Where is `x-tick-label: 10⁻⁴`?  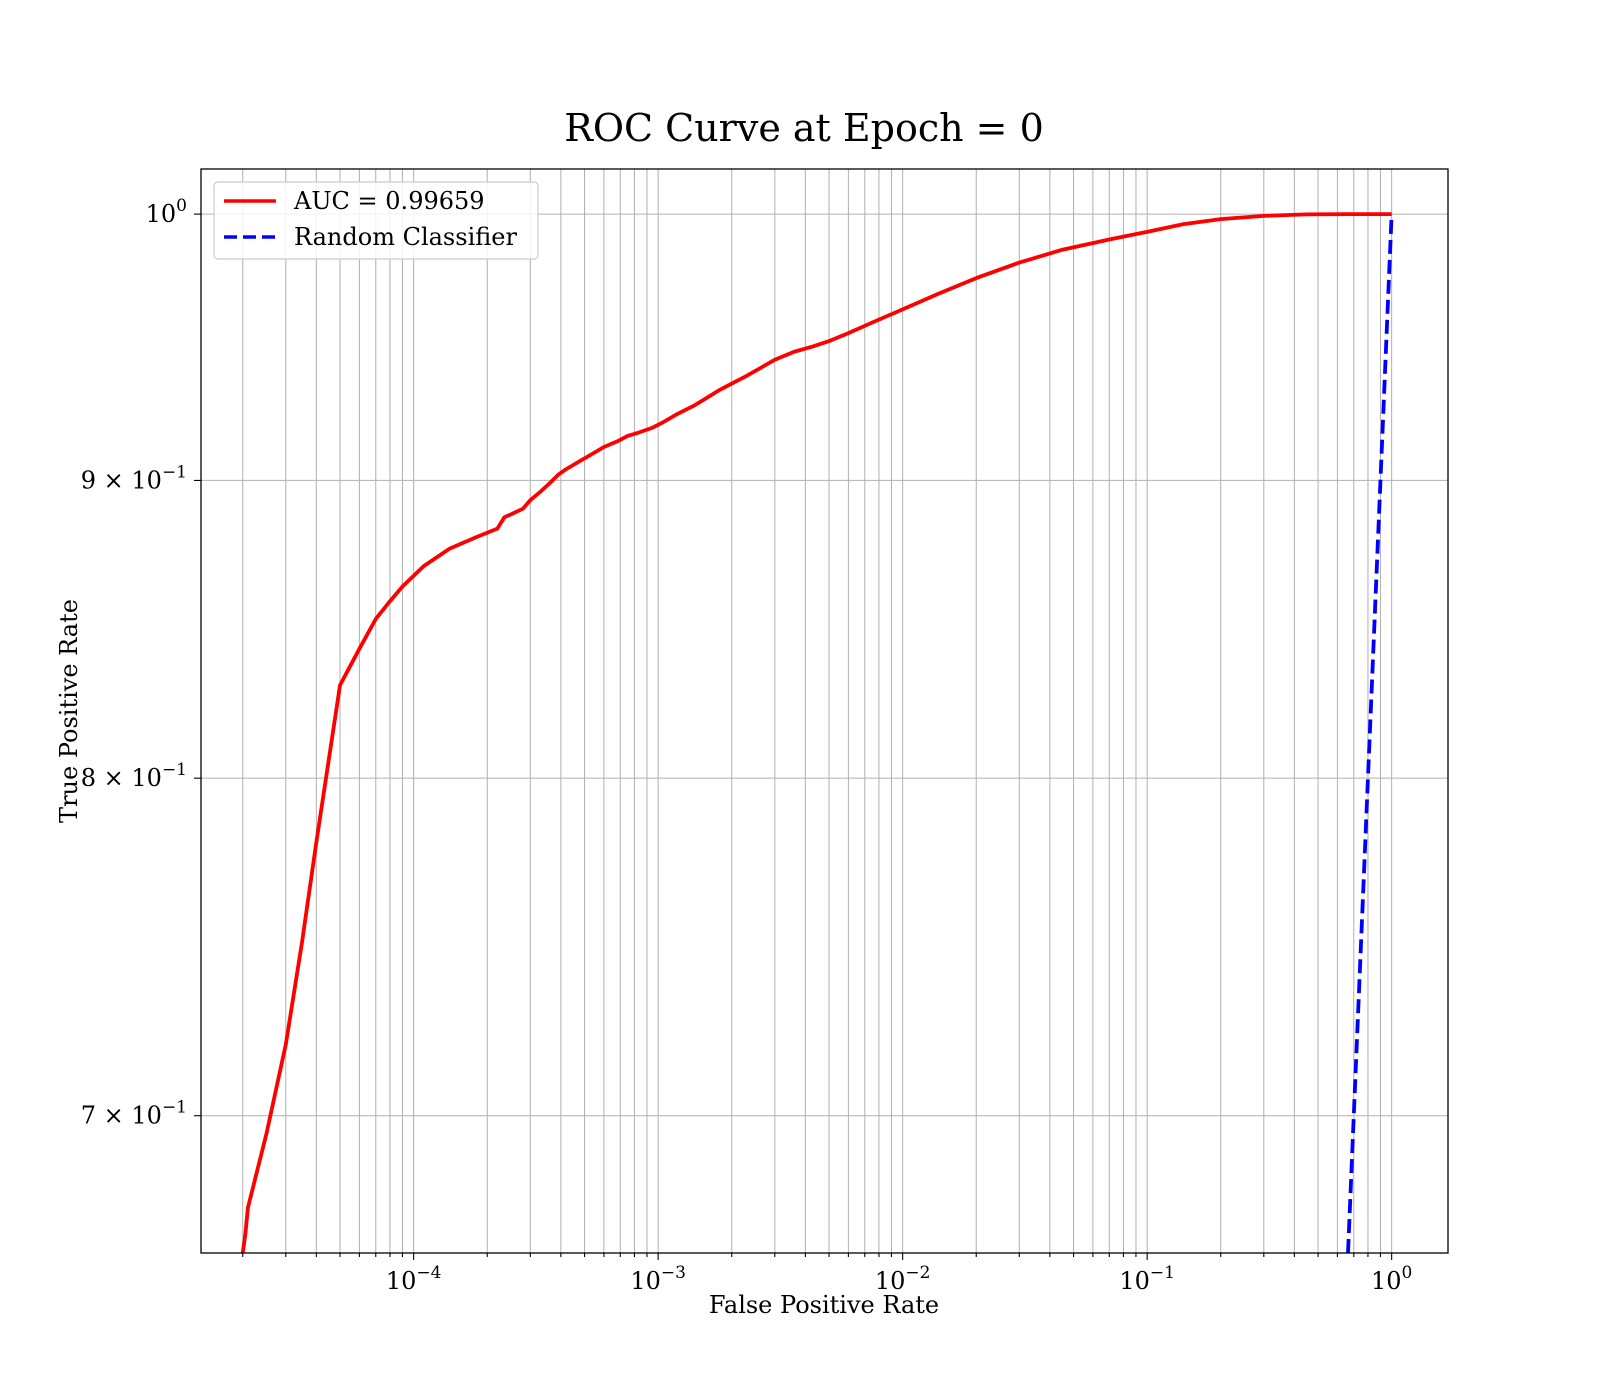 x-tick-label: 10⁻⁴ is located at coordinates (414, 1279).